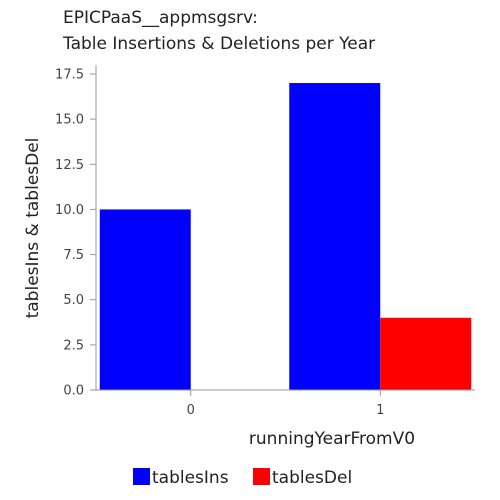 The width and height of the screenshot is (500, 500). Describe the element at coordinates (380, 410) in the screenshot. I see `x-tick-label: 1` at that location.